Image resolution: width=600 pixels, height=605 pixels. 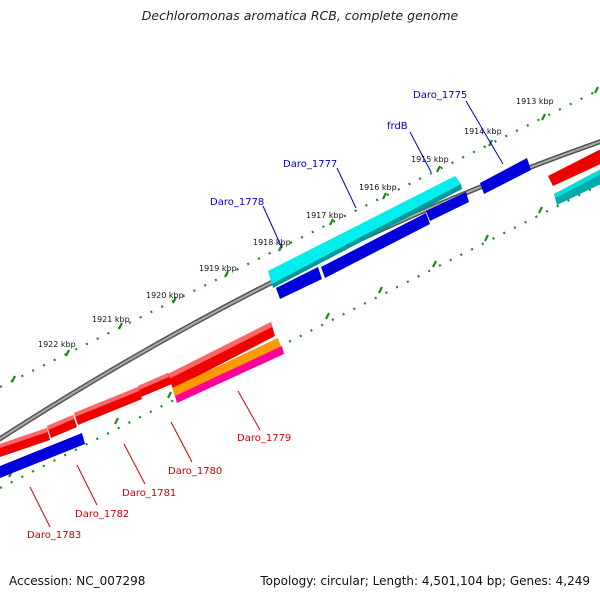 What do you see at coordinates (153, 381) in the screenshot?
I see `gene-daro-1780-top` at bounding box center [153, 381].